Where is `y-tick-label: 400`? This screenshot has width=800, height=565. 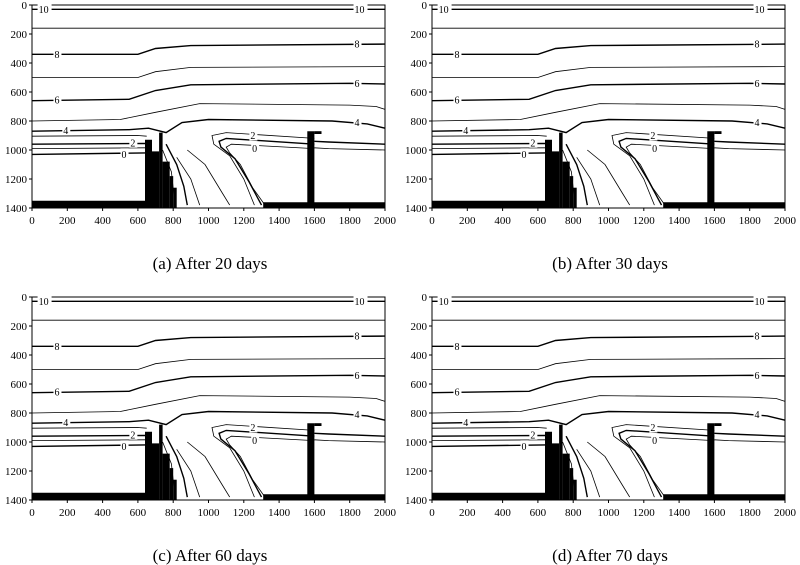 y-tick-label: 400 is located at coordinates (19, 356).